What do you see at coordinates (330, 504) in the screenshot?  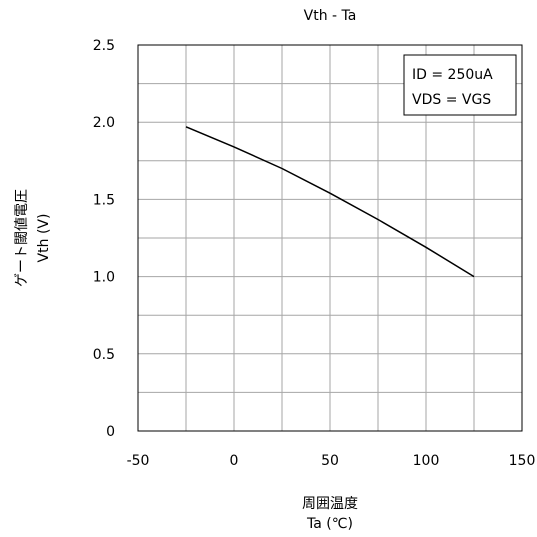 I see `x-axis-label-line-1: 周囲温度` at bounding box center [330, 504].